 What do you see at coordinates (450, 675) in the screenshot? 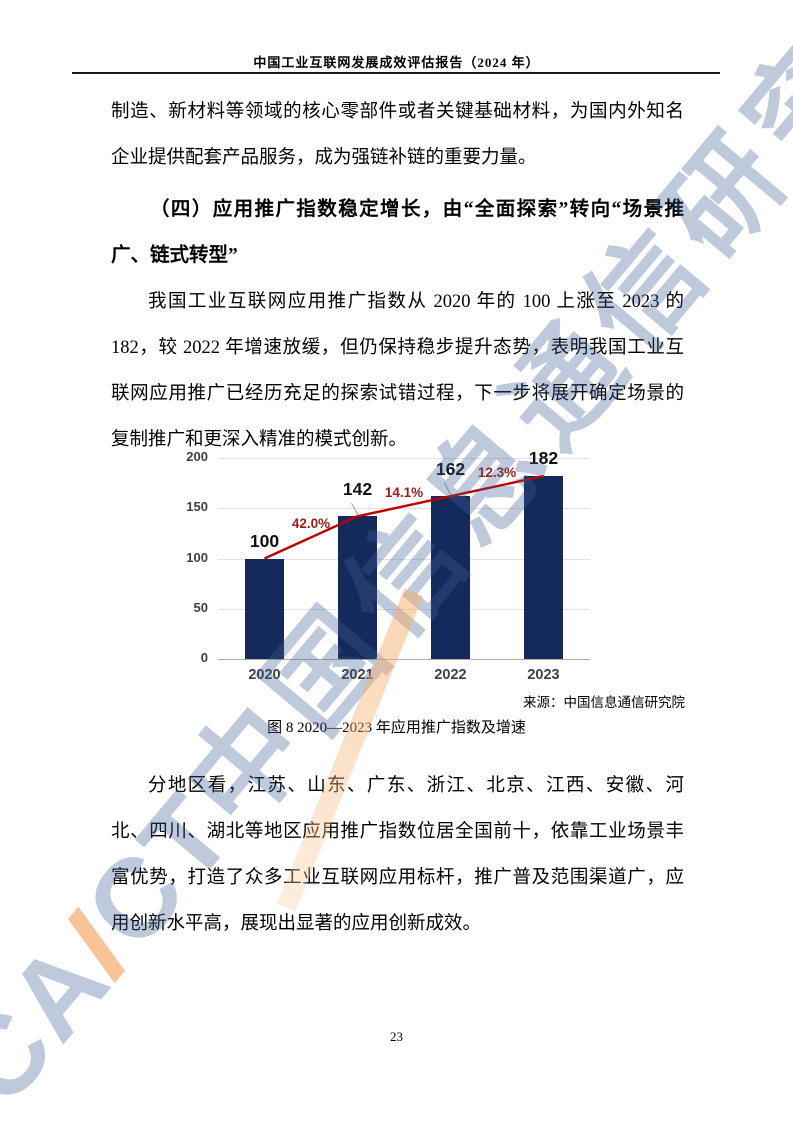
I see `x-axis-label: 2022` at bounding box center [450, 675].